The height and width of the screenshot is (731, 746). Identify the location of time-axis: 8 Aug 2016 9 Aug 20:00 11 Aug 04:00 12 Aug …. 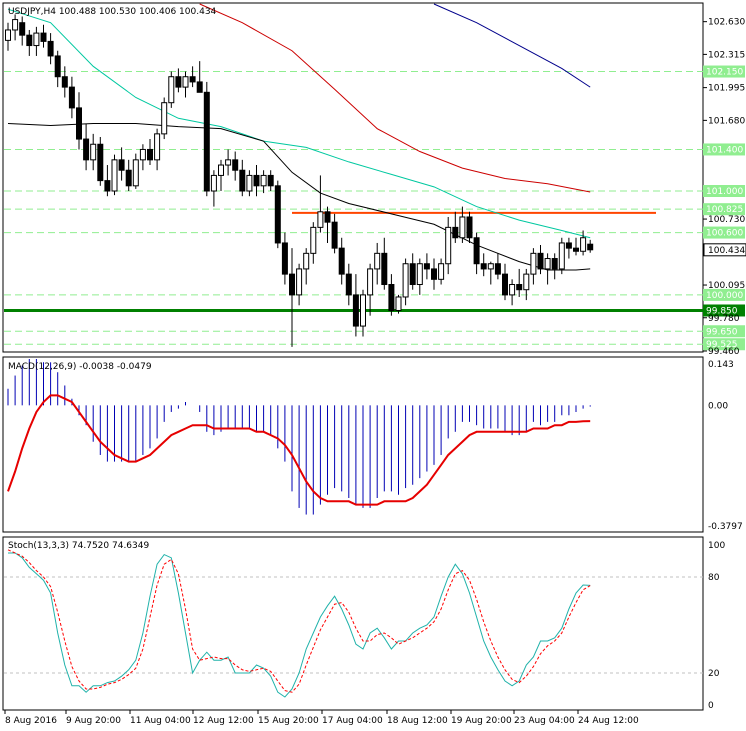
(321, 718).